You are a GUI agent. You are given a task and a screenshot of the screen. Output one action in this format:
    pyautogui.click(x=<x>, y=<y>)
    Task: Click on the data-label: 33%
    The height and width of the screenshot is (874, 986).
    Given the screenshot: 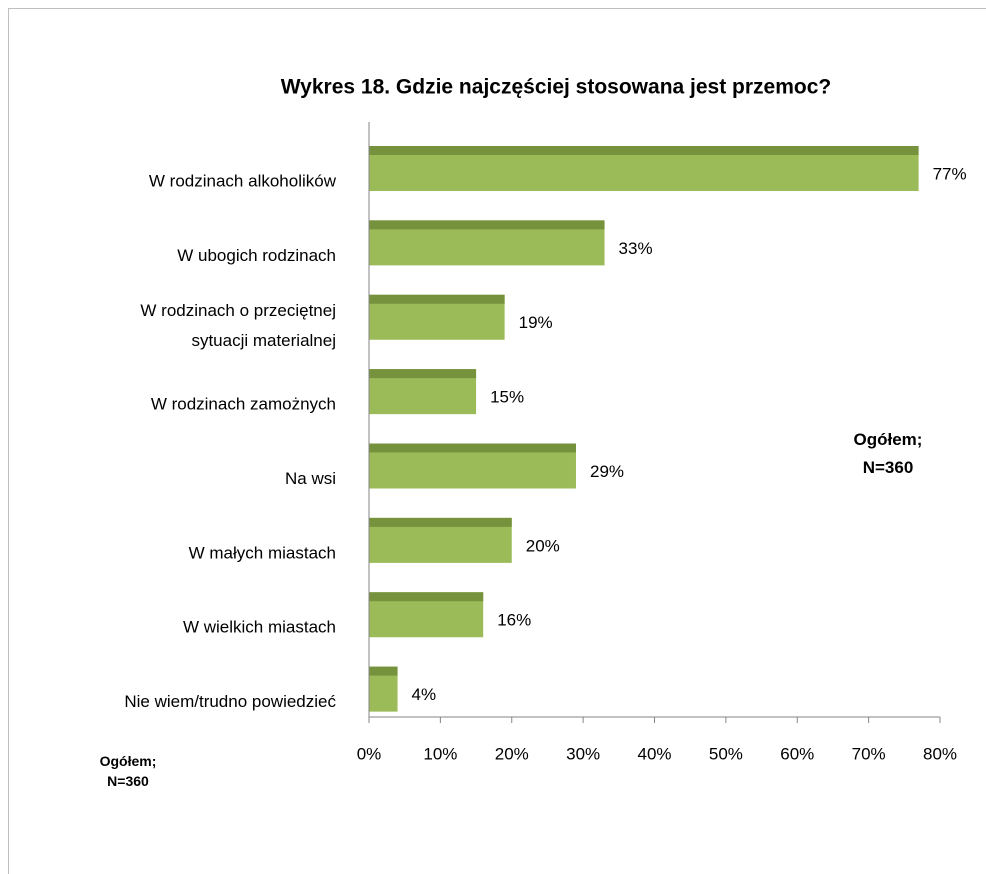 What is the action you would take?
    pyautogui.click(x=636, y=248)
    